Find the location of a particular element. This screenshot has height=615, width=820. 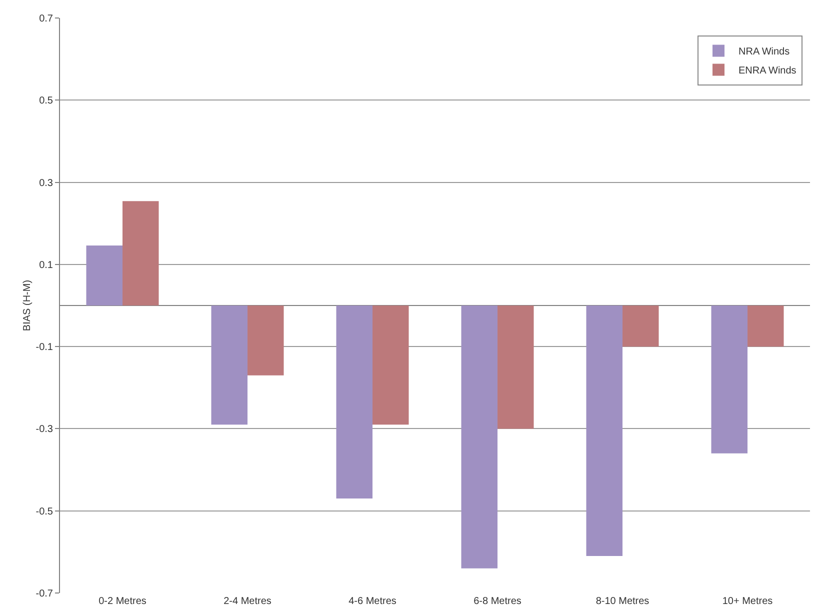

y-tick-label: 0.3 is located at coordinates (46, 183).